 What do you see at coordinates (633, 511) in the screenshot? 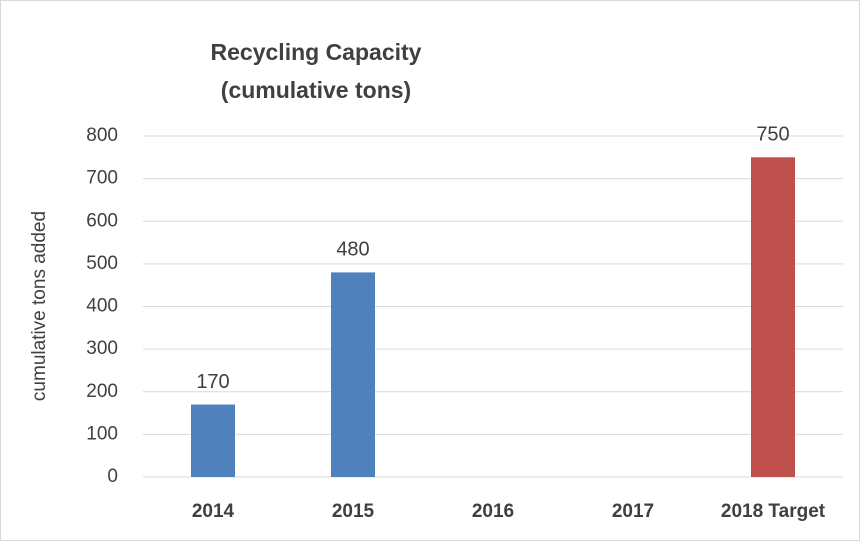
I see `x-tick-label: 2017` at bounding box center [633, 511].